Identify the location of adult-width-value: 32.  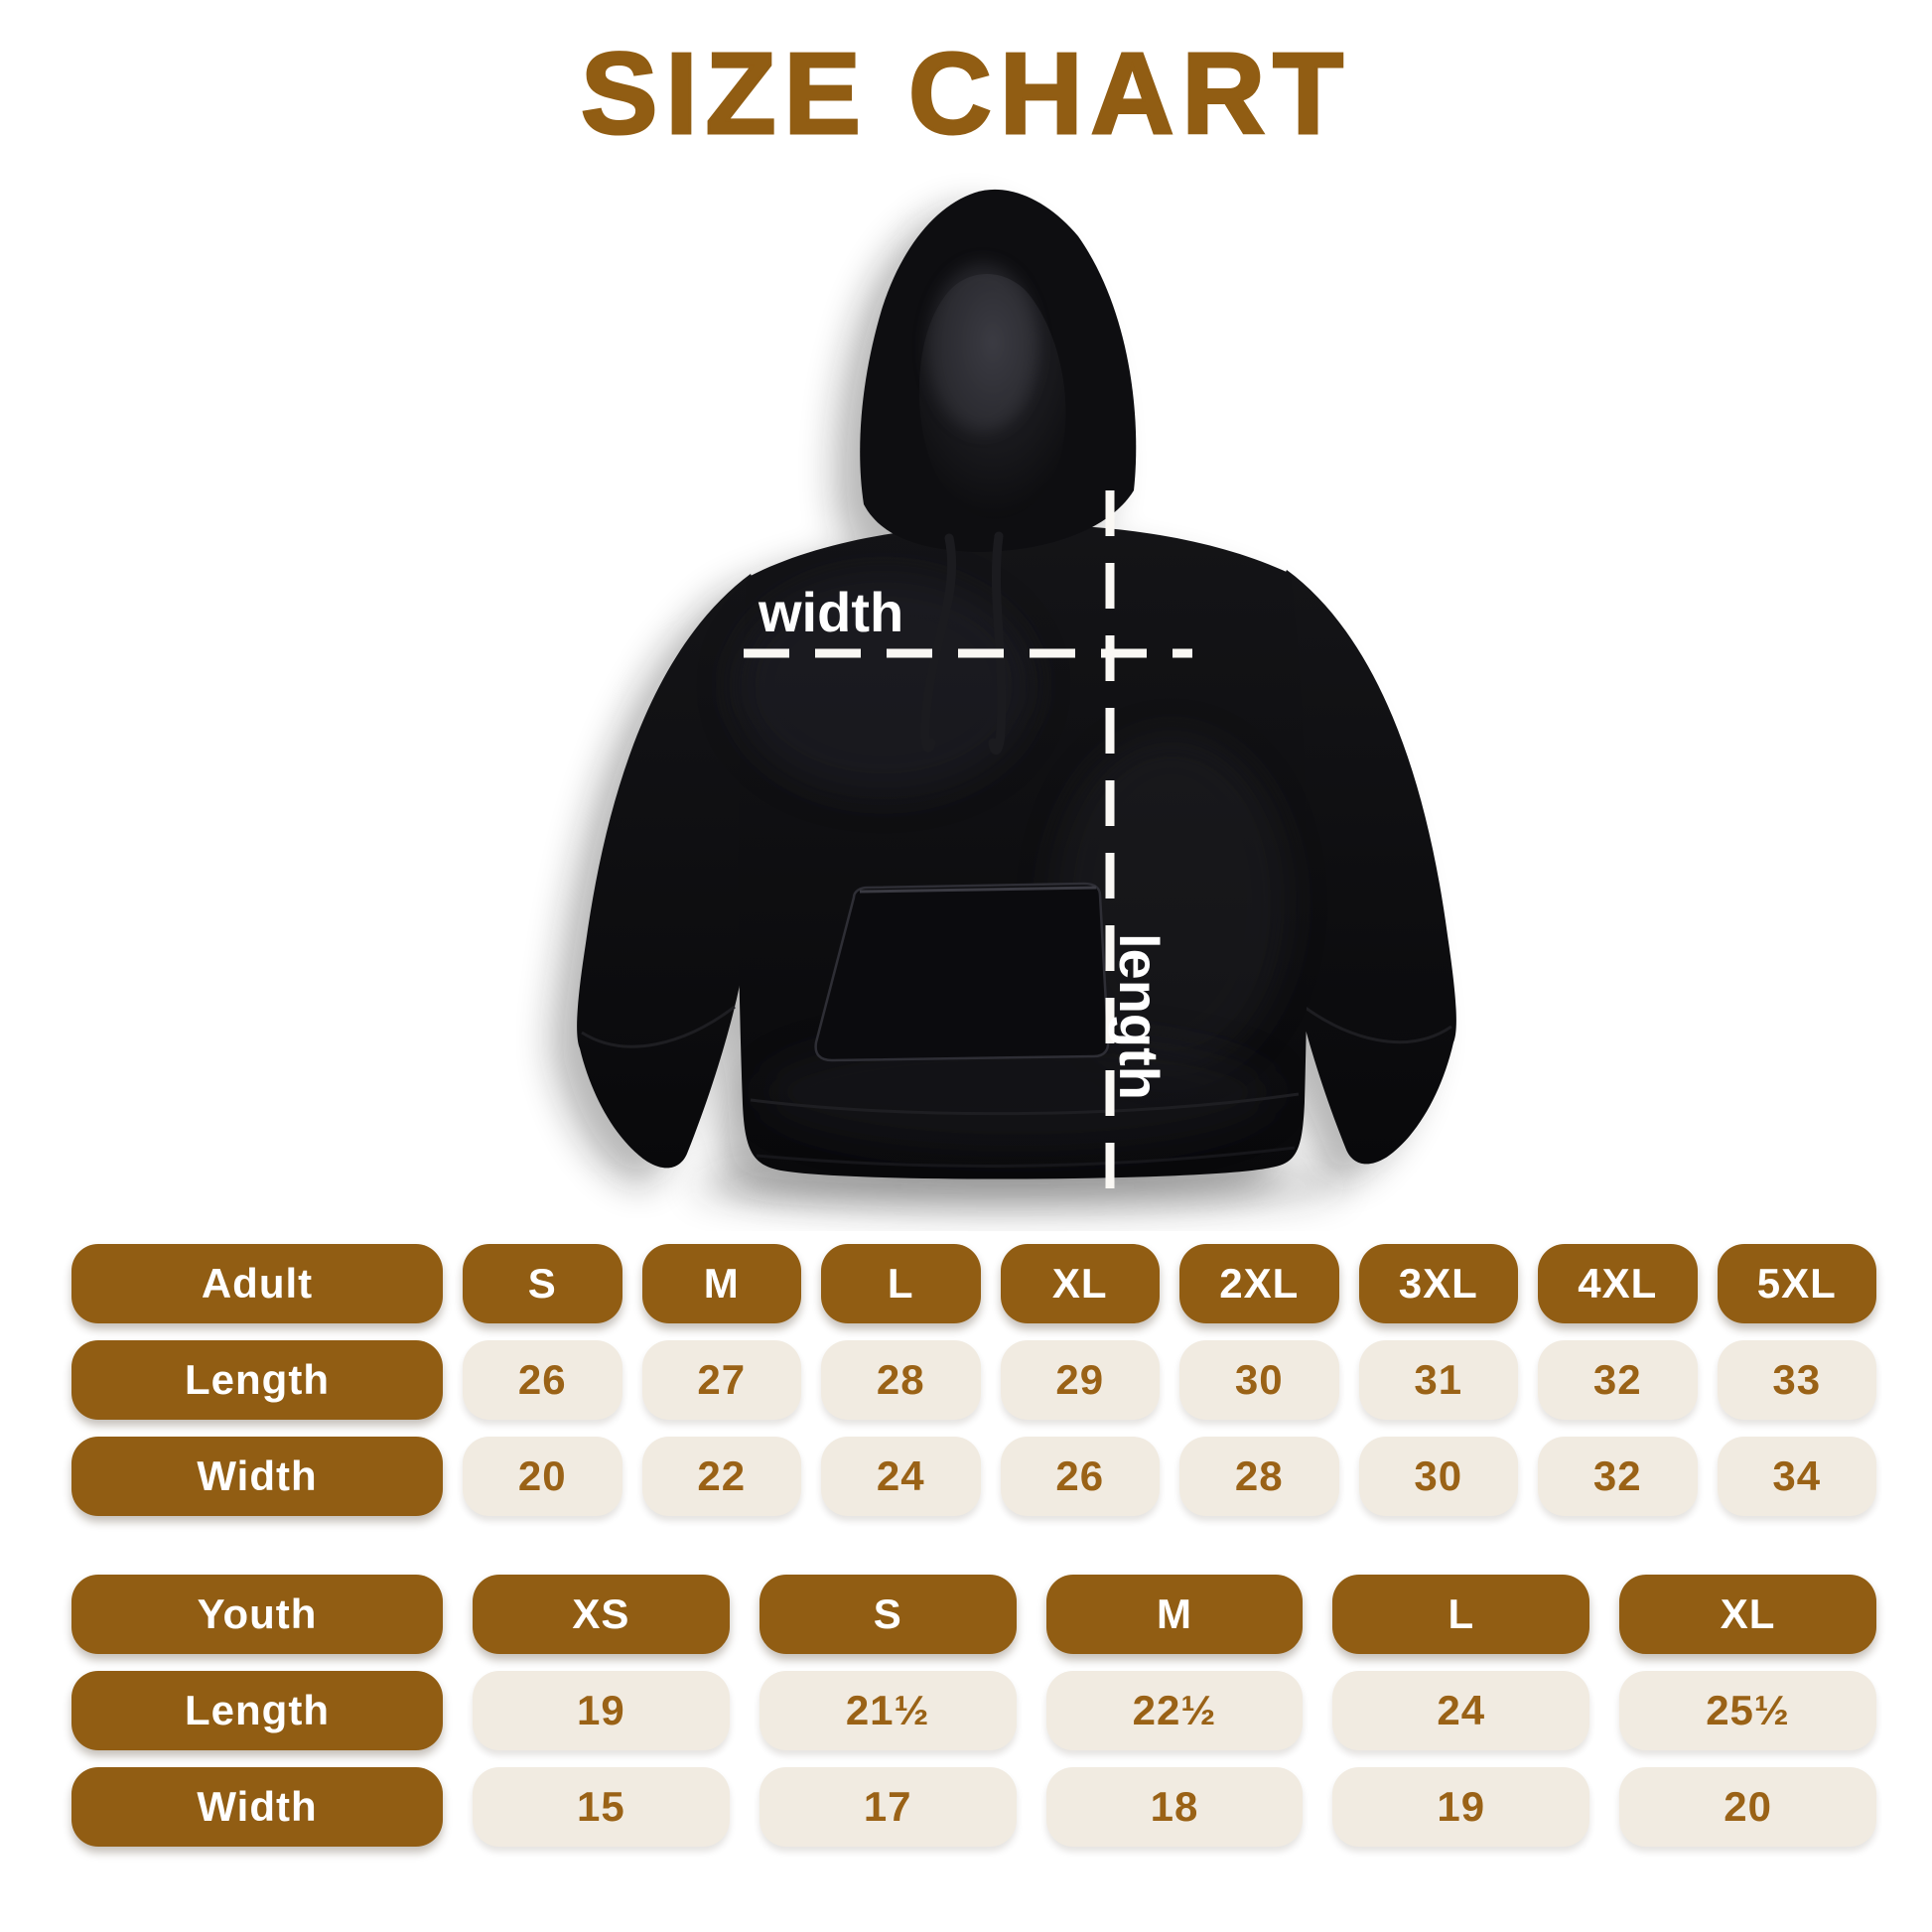
(1618, 1477).